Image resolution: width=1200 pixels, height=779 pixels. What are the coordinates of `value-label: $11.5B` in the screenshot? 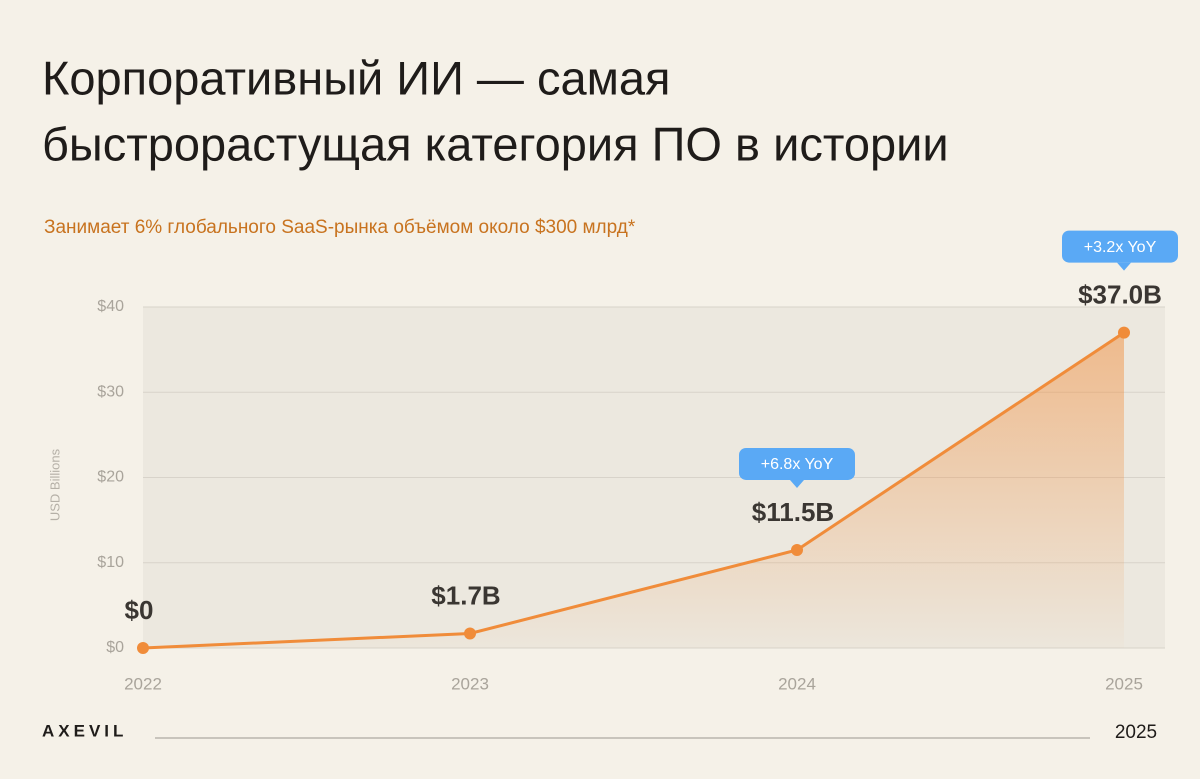 It's located at (793, 512).